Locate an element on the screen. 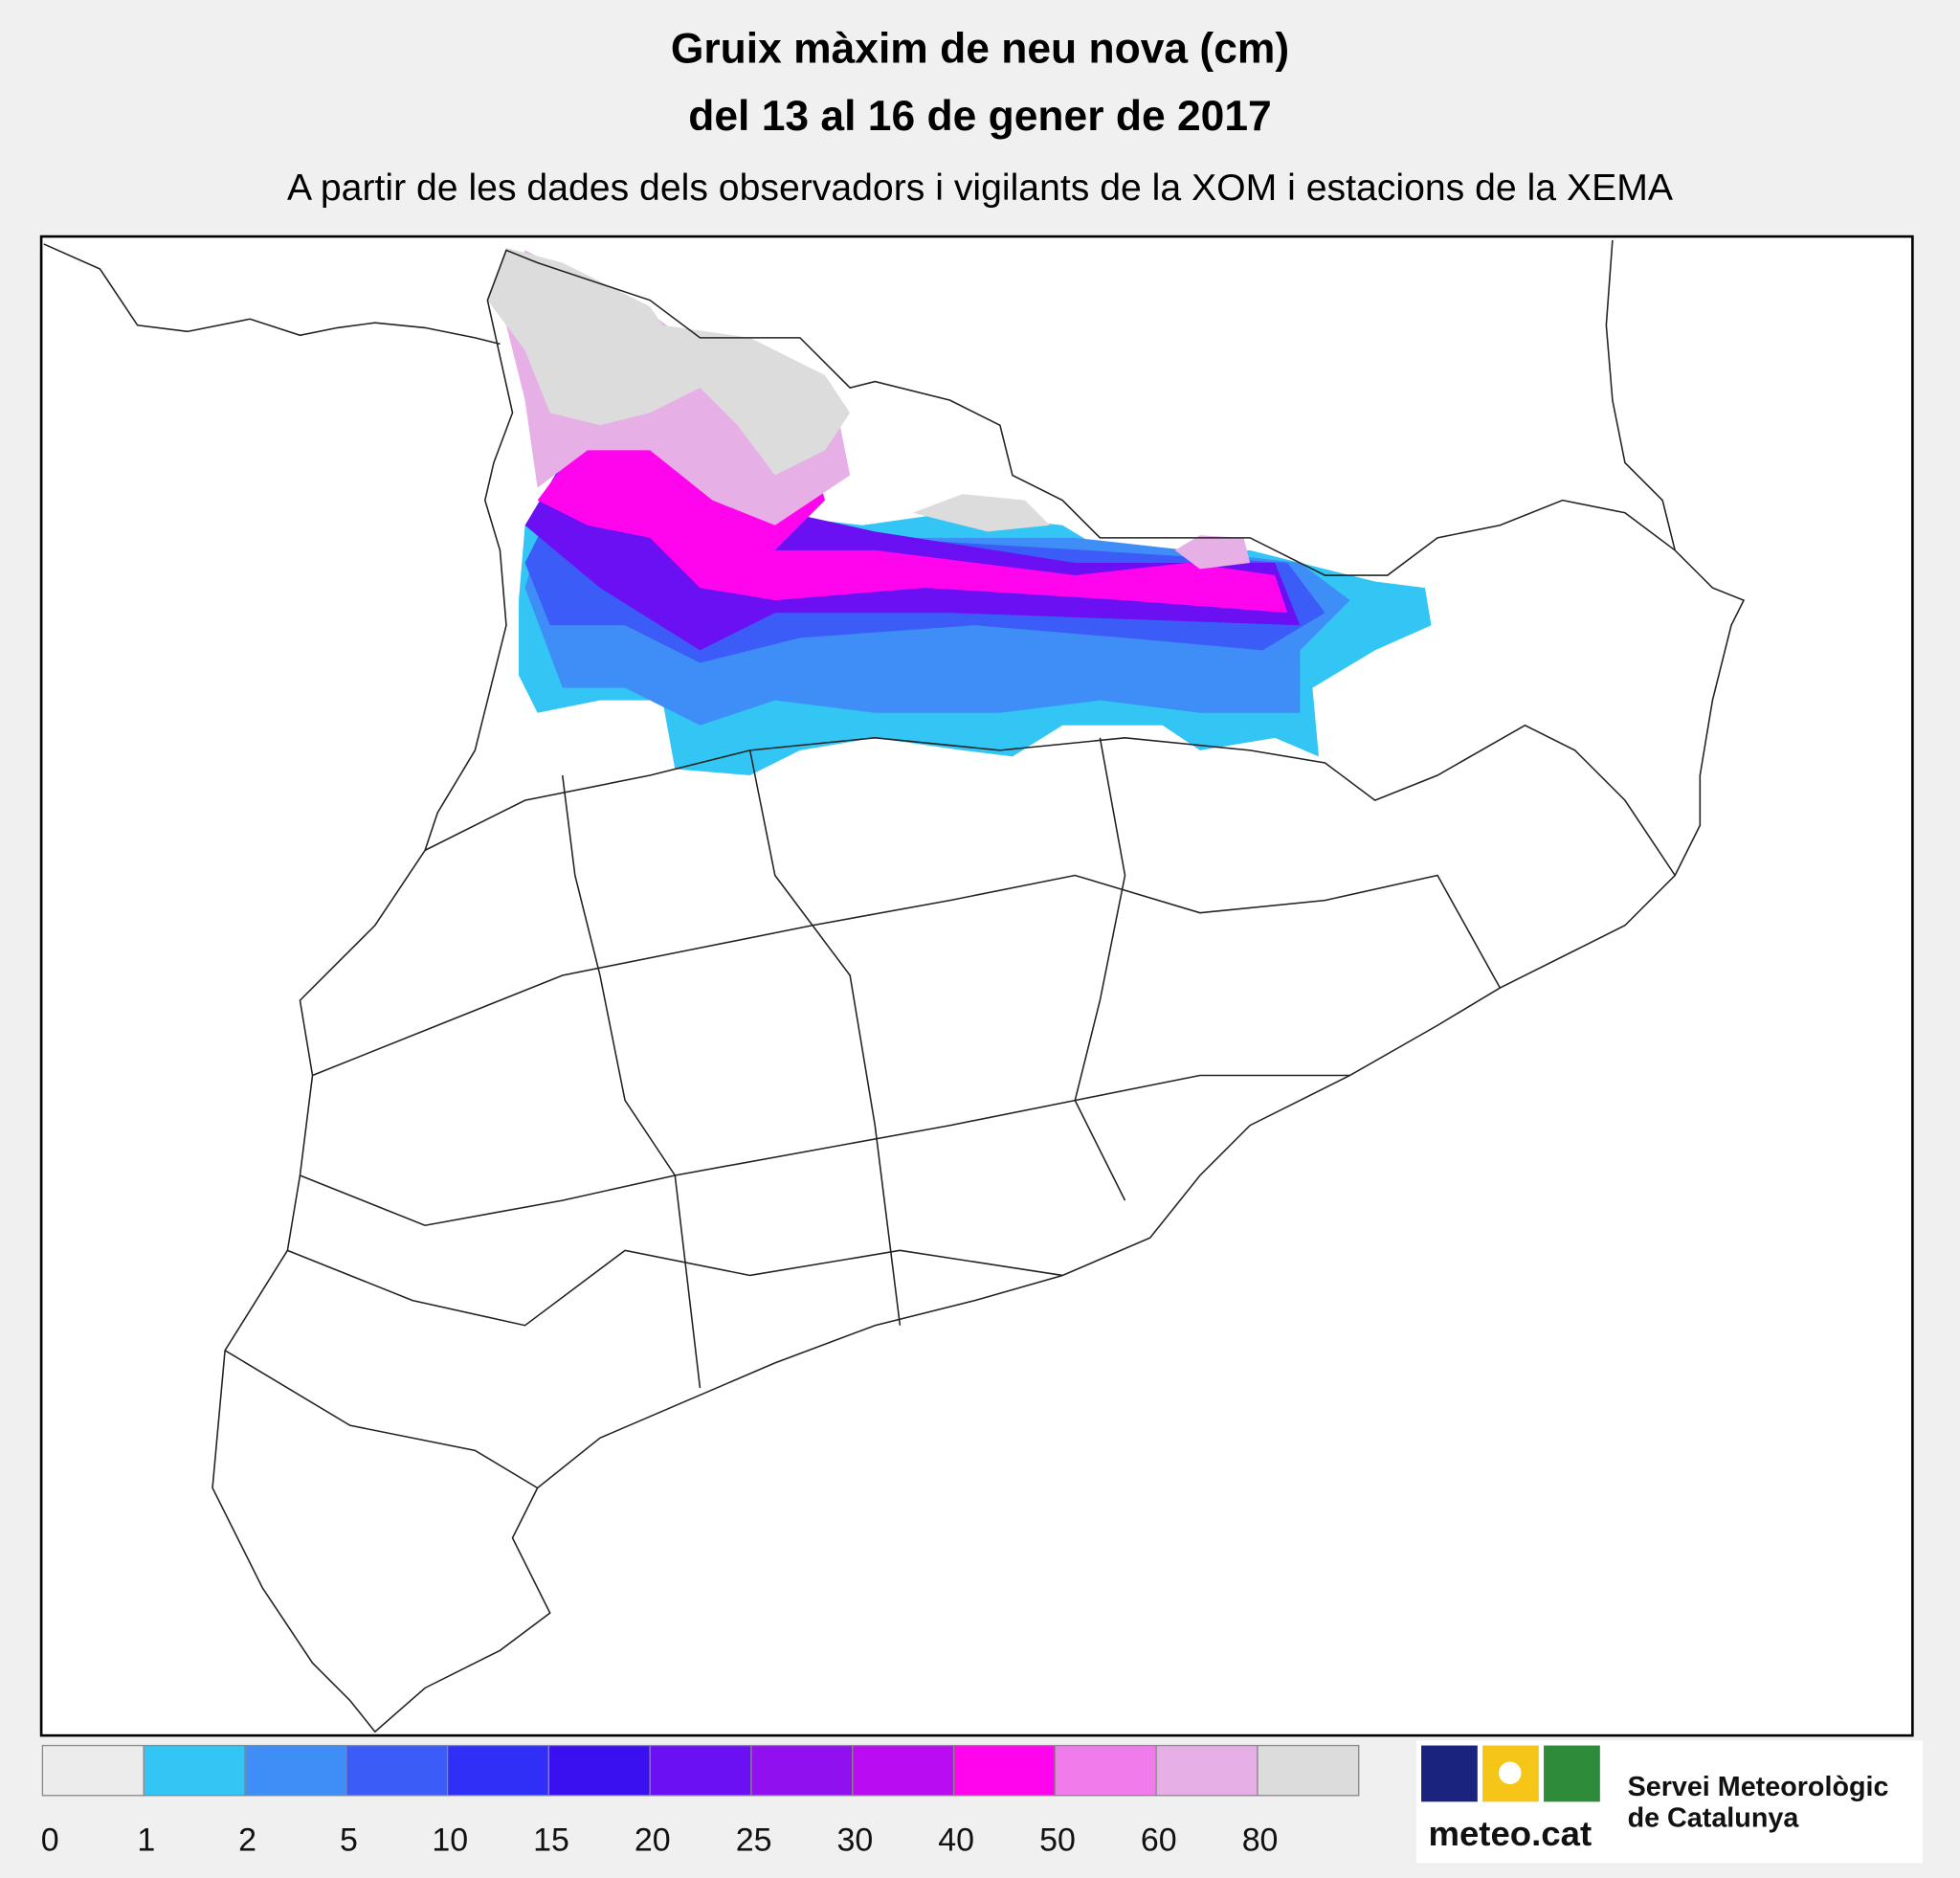  legend-tick-label: 50 is located at coordinates (1057, 1840).